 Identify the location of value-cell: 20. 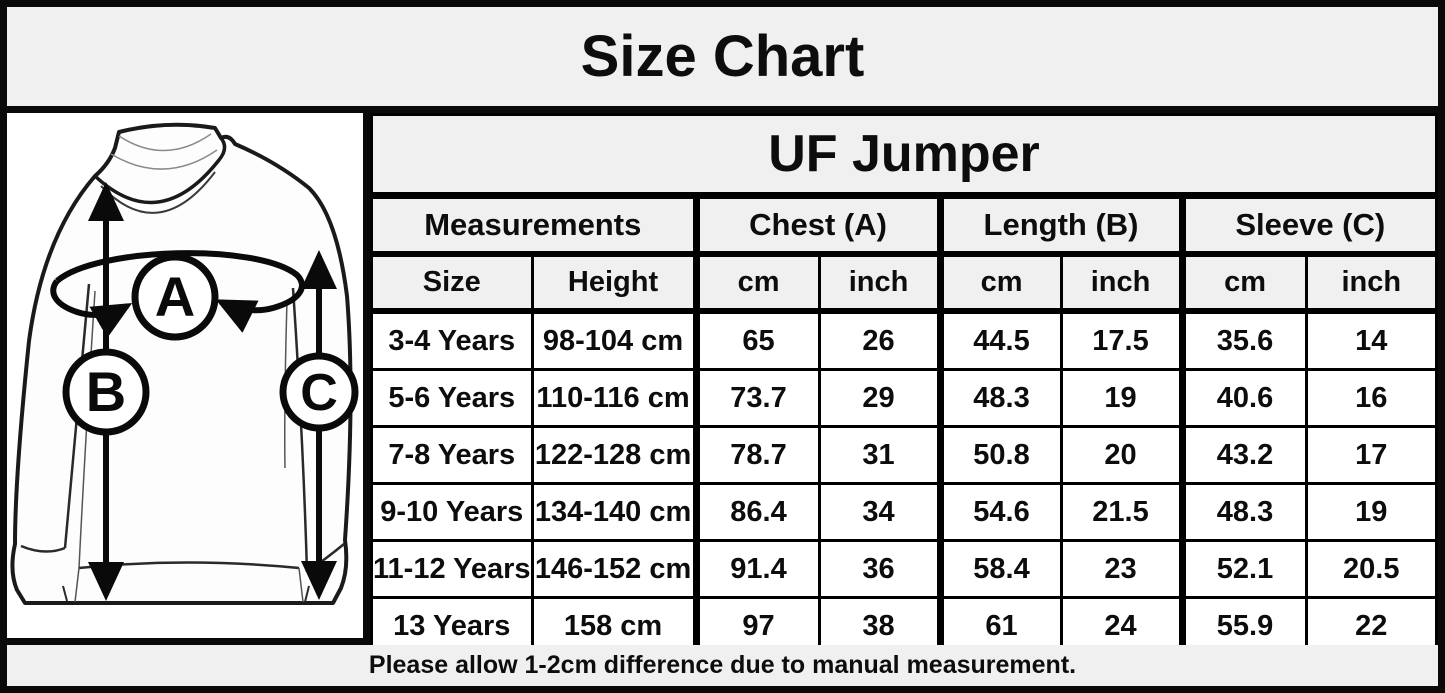
(1122, 455).